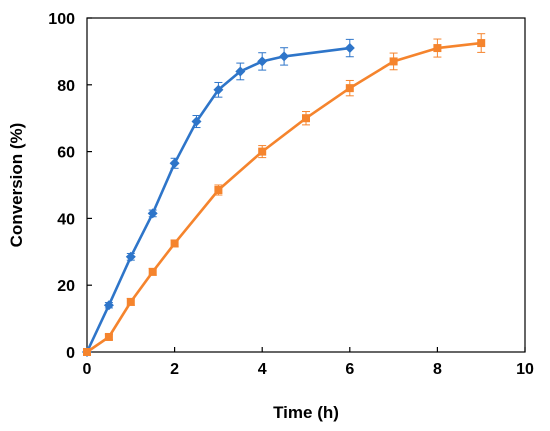 The height and width of the screenshot is (431, 550). I want to click on x-tick-label: 4, so click(262, 369).